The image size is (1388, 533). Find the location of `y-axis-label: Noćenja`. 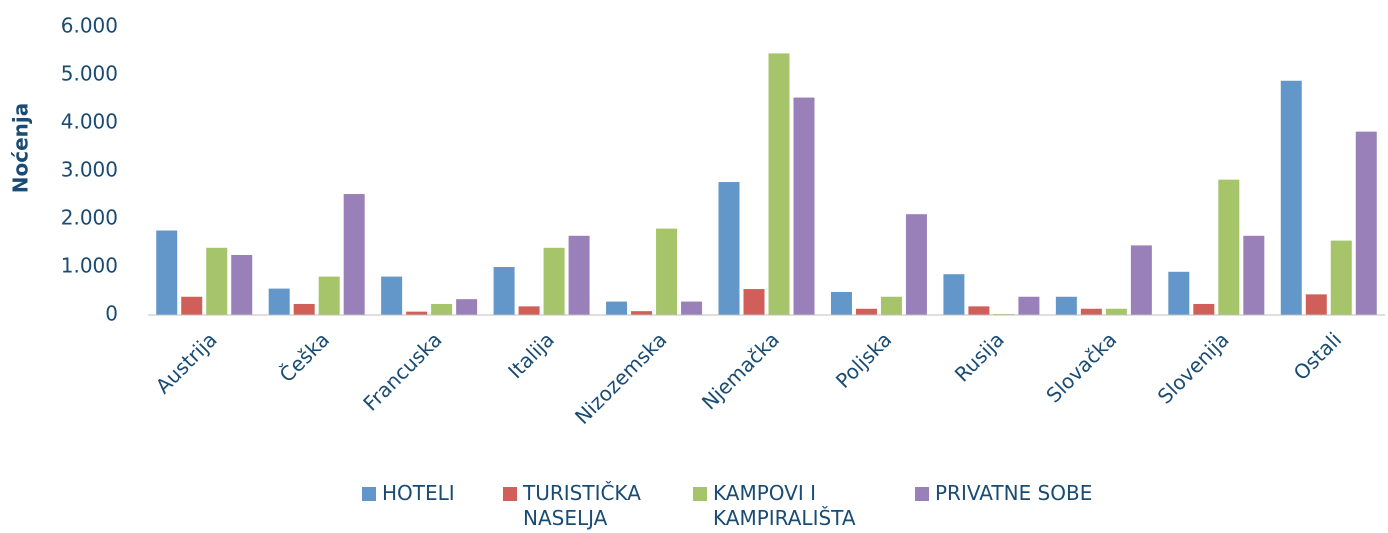

y-axis-label: Noćenja is located at coordinates (21, 148).